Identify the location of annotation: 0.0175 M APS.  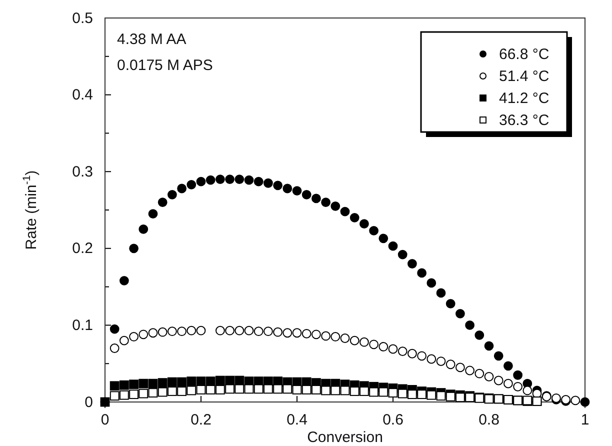
(165, 65).